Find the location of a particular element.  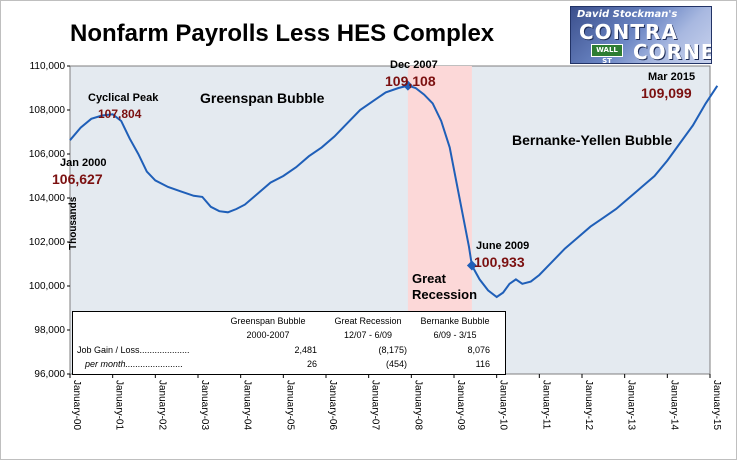

y-tick-label: 100,000 is located at coordinates (47, 286).